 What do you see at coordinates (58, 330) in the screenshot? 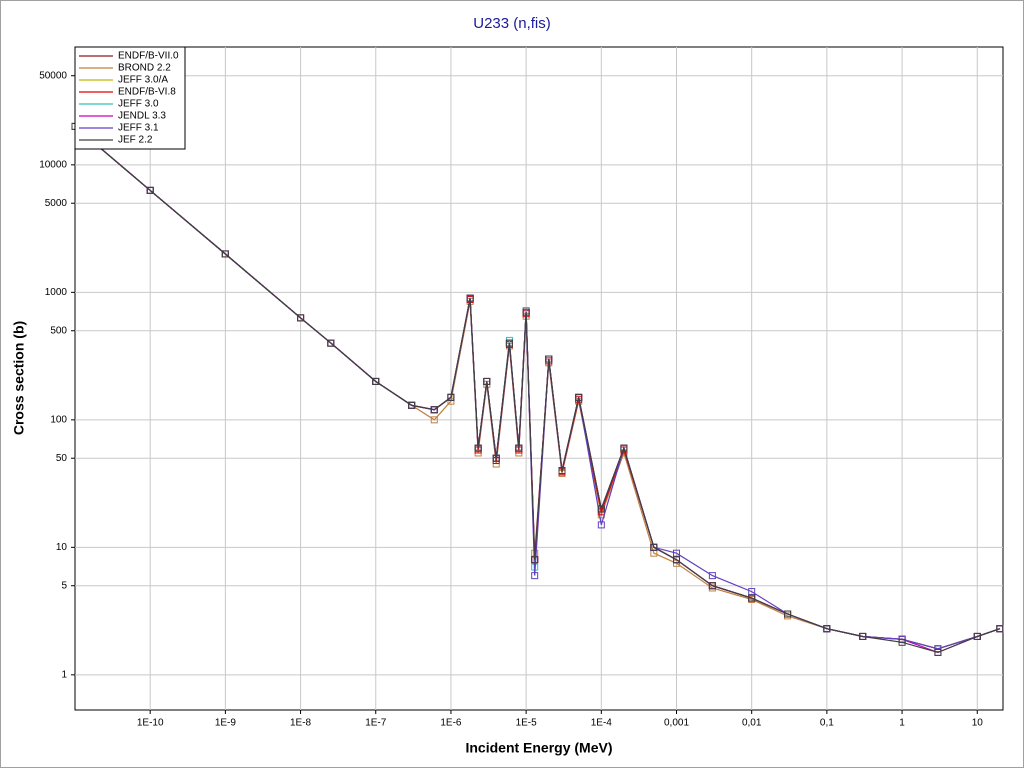
I see `y-tick-label: 500` at bounding box center [58, 330].